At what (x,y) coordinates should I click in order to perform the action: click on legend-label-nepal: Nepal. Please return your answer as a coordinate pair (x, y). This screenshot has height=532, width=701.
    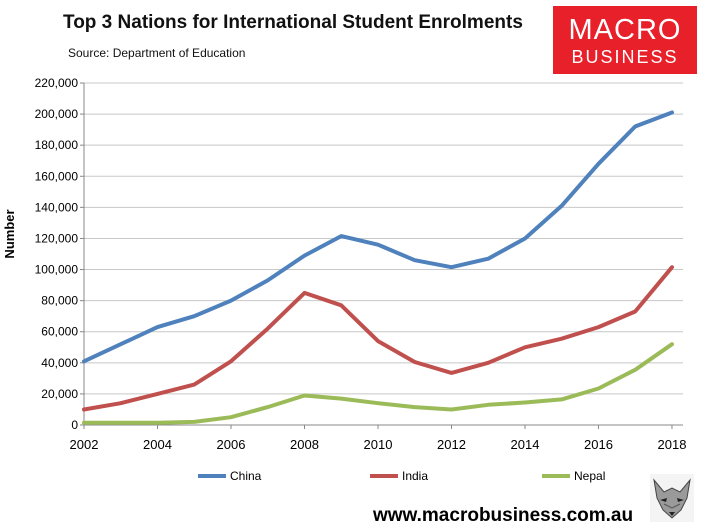
    Looking at the image, I should click on (589, 476).